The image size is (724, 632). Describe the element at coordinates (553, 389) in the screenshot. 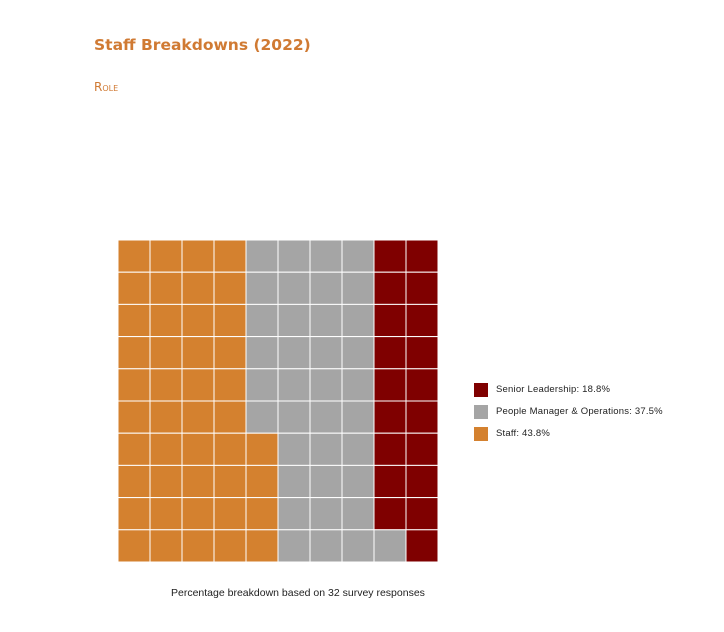

I see `legend-label-senior-leadership: Senior Leadership: 18.8%` at that location.